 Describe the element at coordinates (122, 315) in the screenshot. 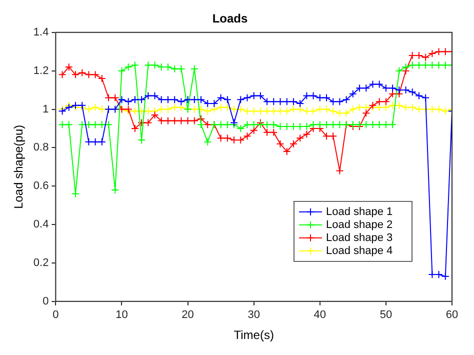

I see `x-tick-label: 10` at that location.